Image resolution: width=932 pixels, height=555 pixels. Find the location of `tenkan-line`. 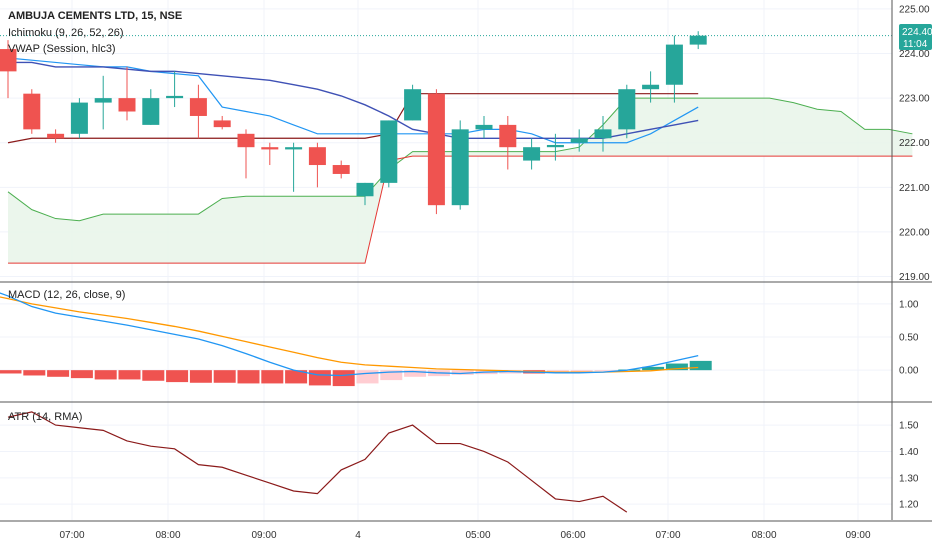

tenkan-line is located at coordinates (353, 100).